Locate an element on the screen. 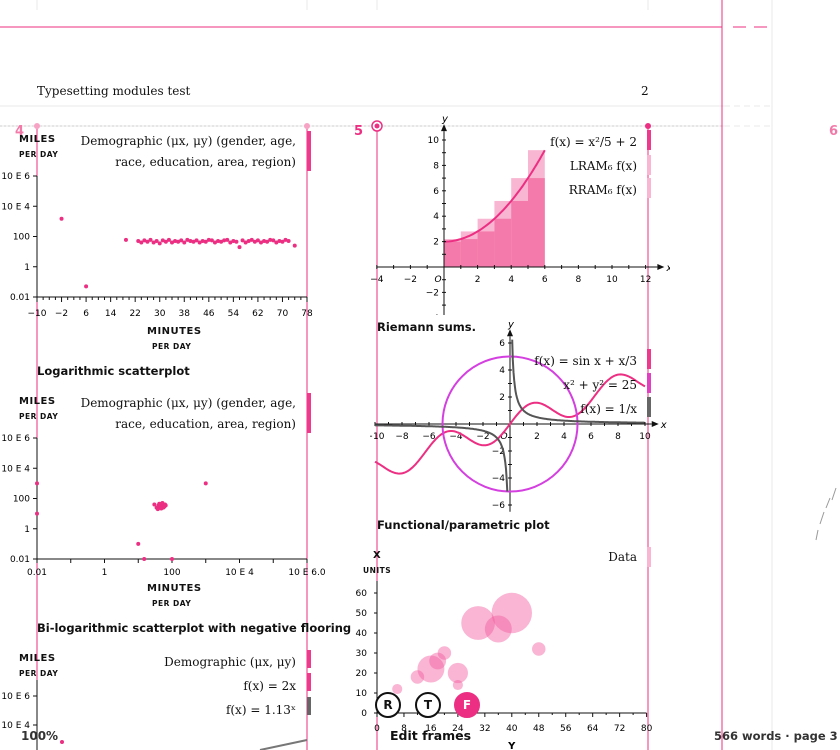 This screenshot has width=840, height=750. fig6-xtick-label: 80 is located at coordinates (647, 729).